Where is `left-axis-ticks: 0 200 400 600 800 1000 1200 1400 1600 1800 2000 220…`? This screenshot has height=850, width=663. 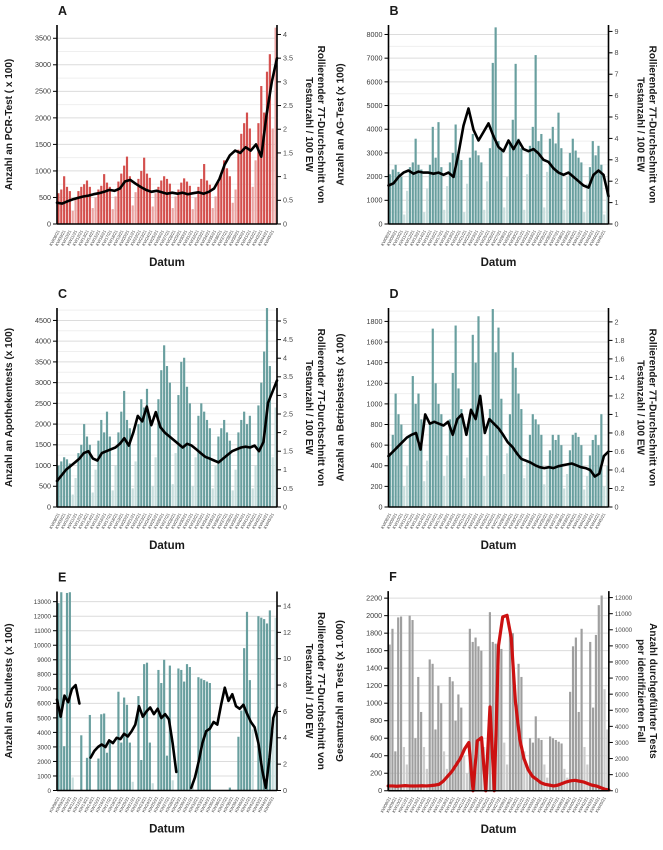 left-axis-ticks: 0 200 400 600 800 1000 1200 1400 1600 1800 2000 220… is located at coordinates (377, 694).